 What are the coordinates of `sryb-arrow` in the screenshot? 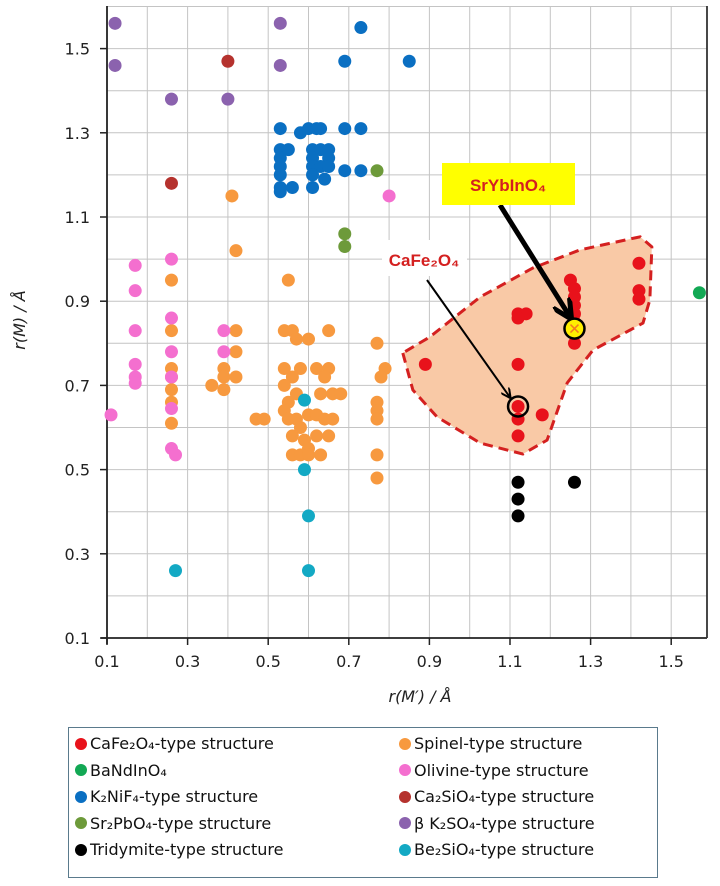 It's located at (533, 260).